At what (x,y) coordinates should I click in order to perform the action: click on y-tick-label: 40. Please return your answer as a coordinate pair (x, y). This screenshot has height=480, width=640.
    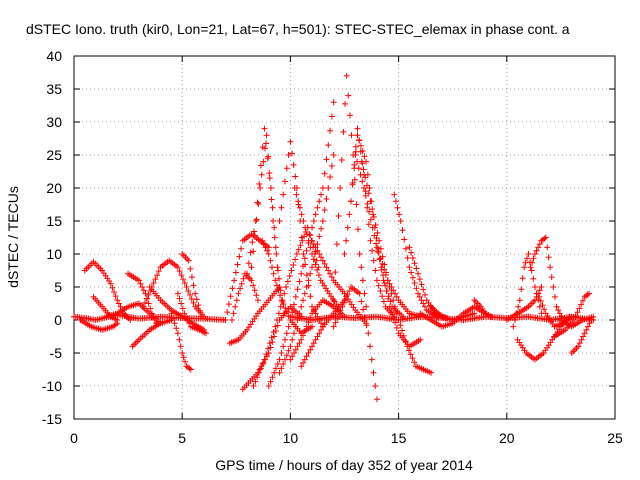
    Looking at the image, I should click on (54, 56).